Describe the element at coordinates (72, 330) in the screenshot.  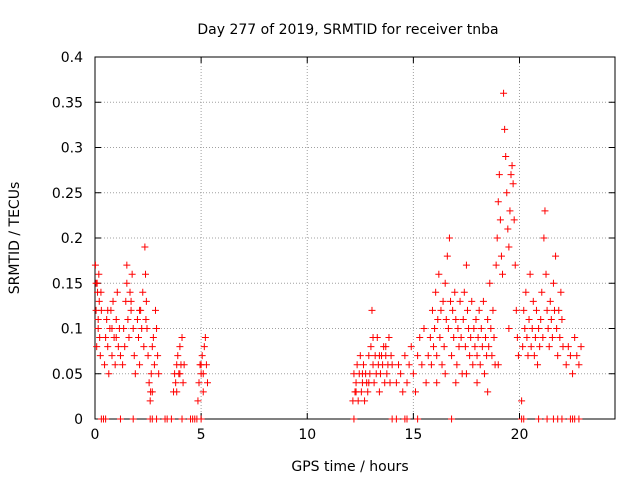
I see `y-tick-label: 0.1` at that location.